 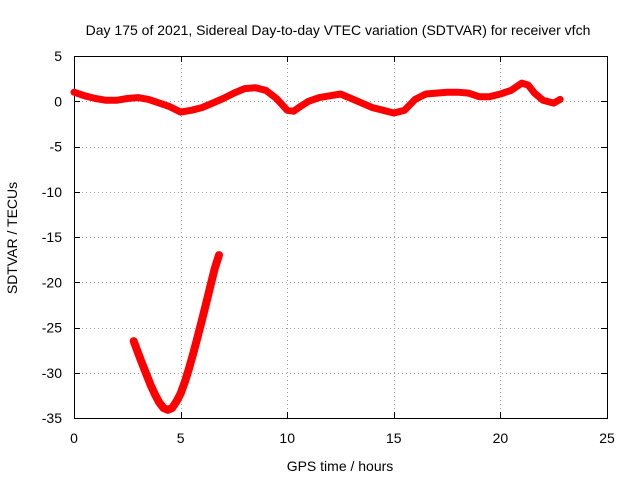 I want to click on y-tick-label: -15, so click(x=52, y=237).